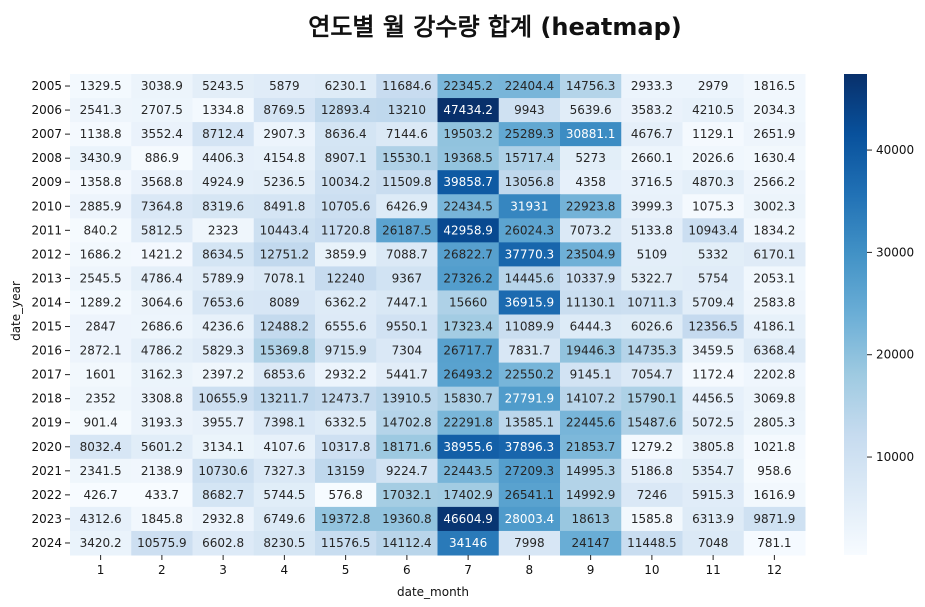  Describe the element at coordinates (468, 570) in the screenshot. I see `x-tick-label: 7` at that location.